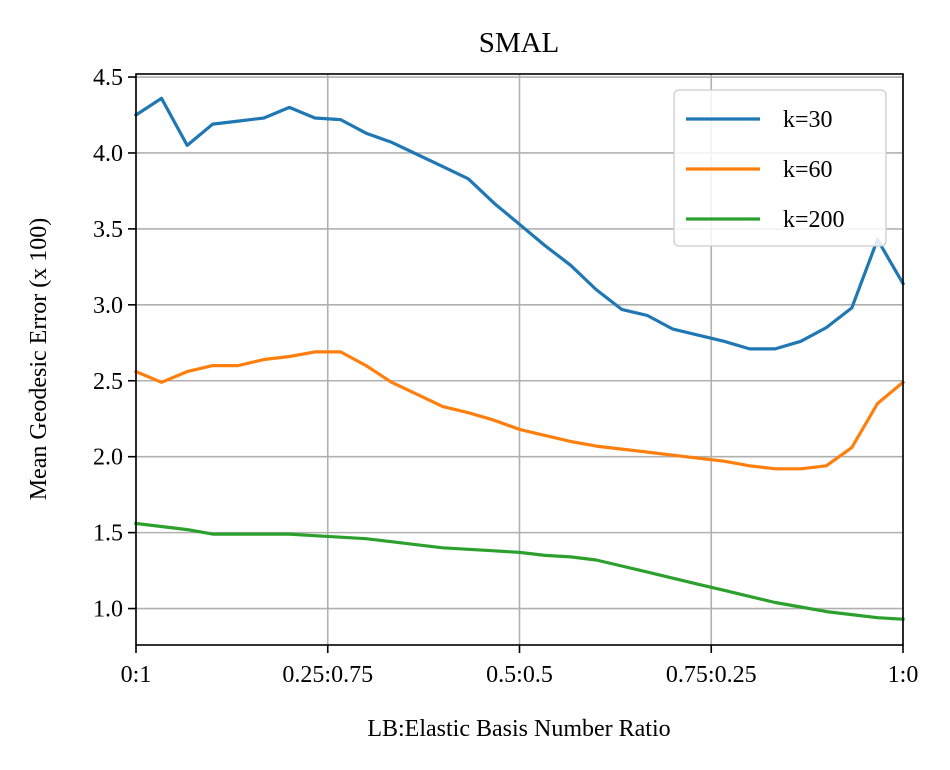 This screenshot has width=950, height=770. What do you see at coordinates (136, 675) in the screenshot?
I see `x-tick-label: 0:1` at bounding box center [136, 675].